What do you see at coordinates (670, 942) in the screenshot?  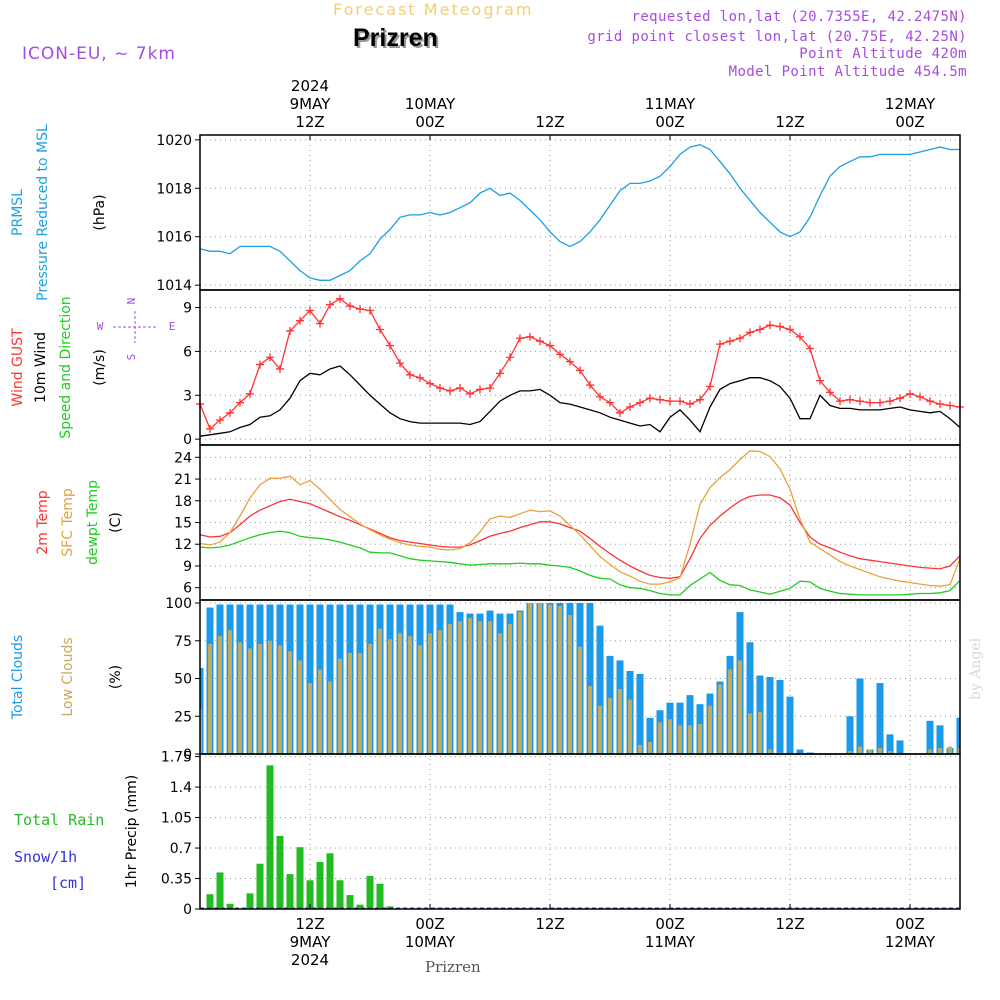 I see `x-bottom-label: 11MAY` at bounding box center [670, 942].